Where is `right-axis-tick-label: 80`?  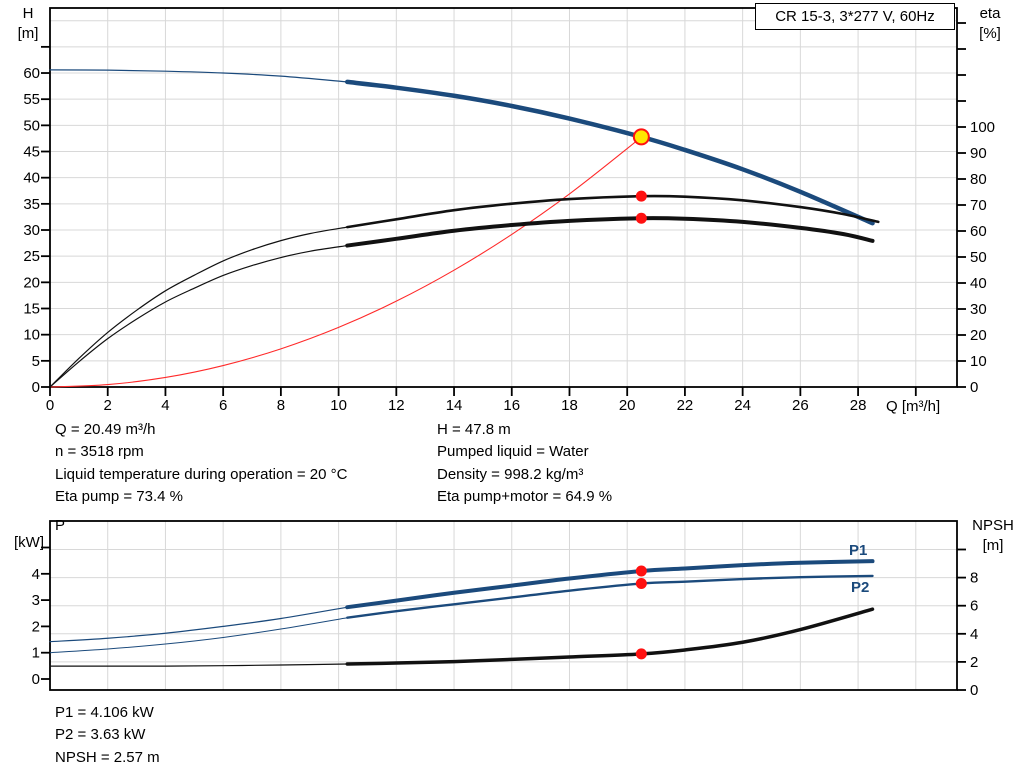 right-axis-tick-label: 80 is located at coordinates (978, 179).